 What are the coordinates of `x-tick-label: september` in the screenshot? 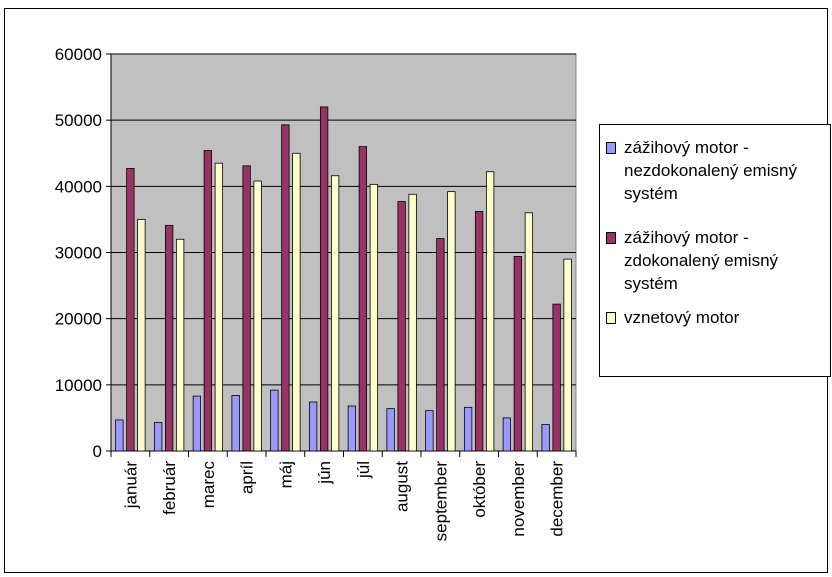 It's located at (440, 501).